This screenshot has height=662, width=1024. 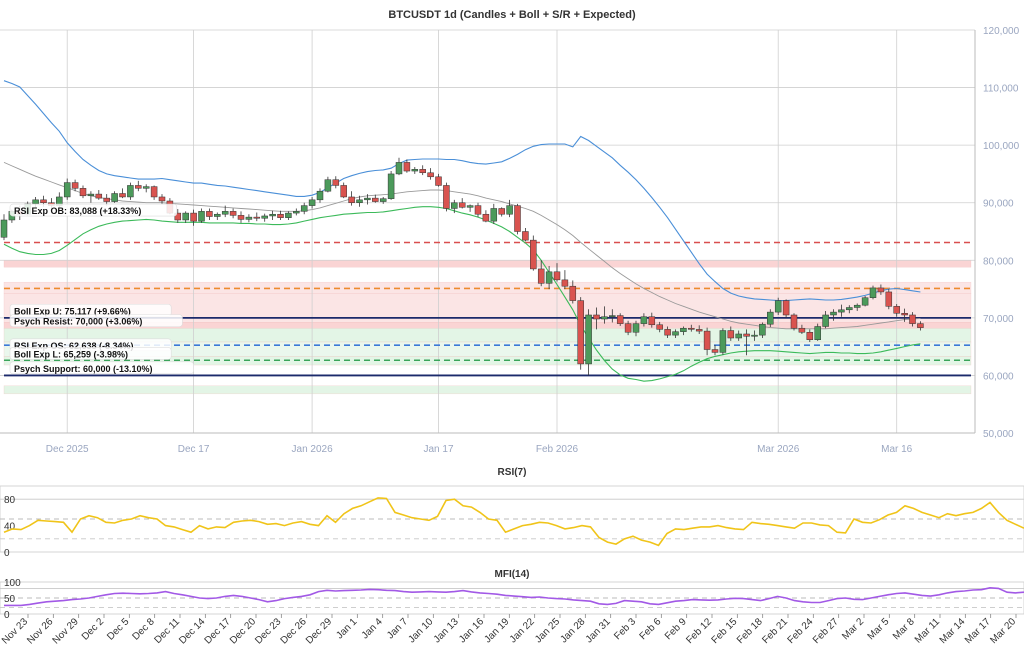 I want to click on date-tick-label: Dec 20, so click(x=243, y=631).